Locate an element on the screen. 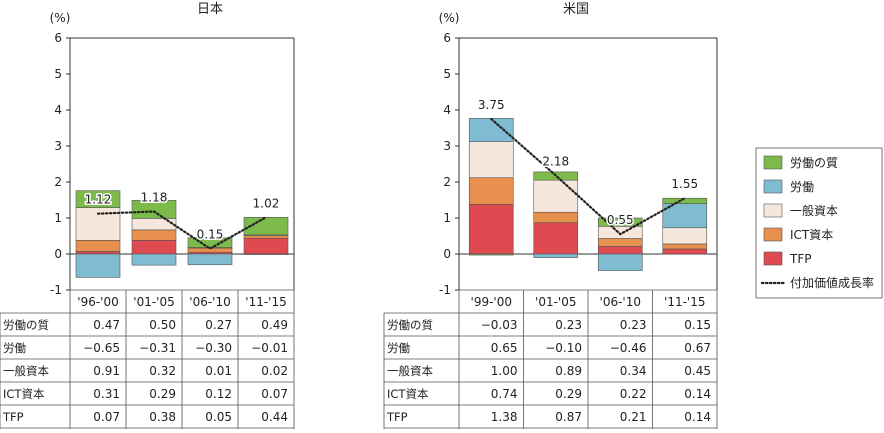 This screenshot has height=433, width=884. table-cell: 0.27 is located at coordinates (218, 325).